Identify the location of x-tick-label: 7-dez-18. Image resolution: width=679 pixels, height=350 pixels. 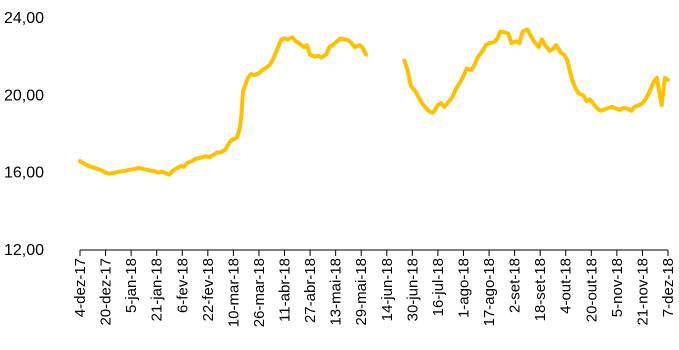
(668, 287).